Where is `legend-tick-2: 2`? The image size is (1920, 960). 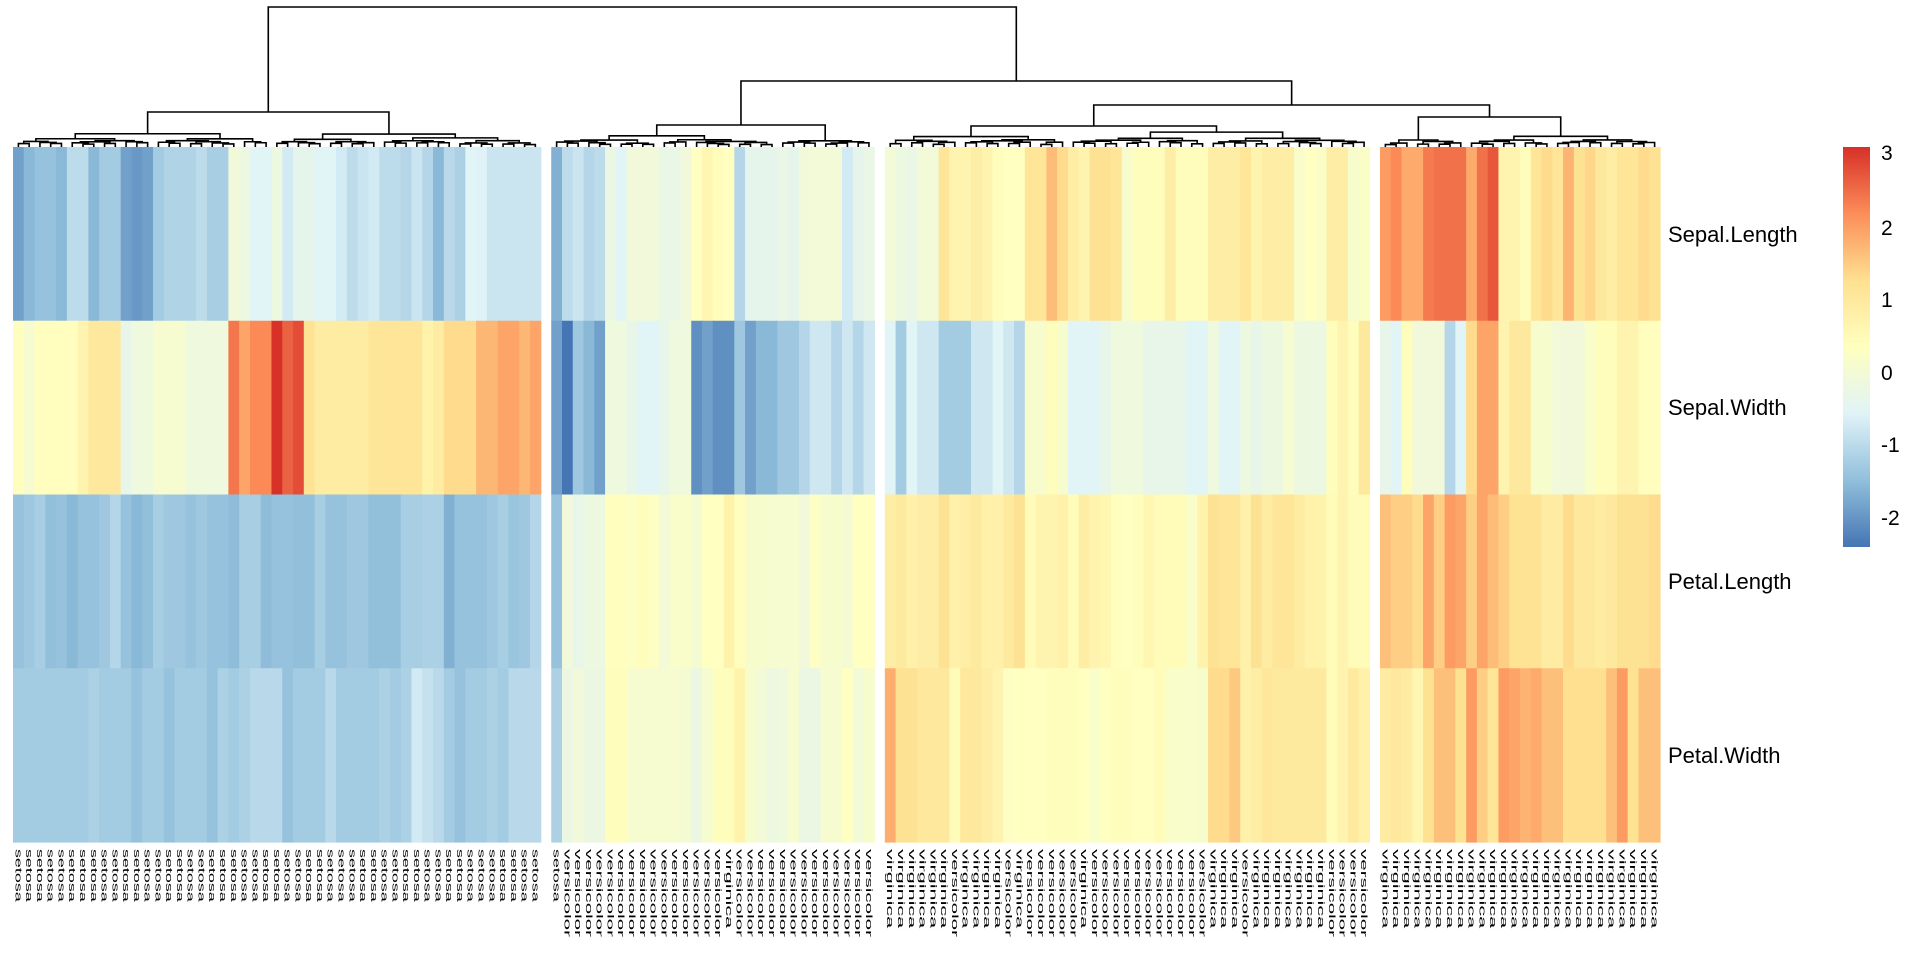 legend-tick-2: 2 is located at coordinates (1887, 228).